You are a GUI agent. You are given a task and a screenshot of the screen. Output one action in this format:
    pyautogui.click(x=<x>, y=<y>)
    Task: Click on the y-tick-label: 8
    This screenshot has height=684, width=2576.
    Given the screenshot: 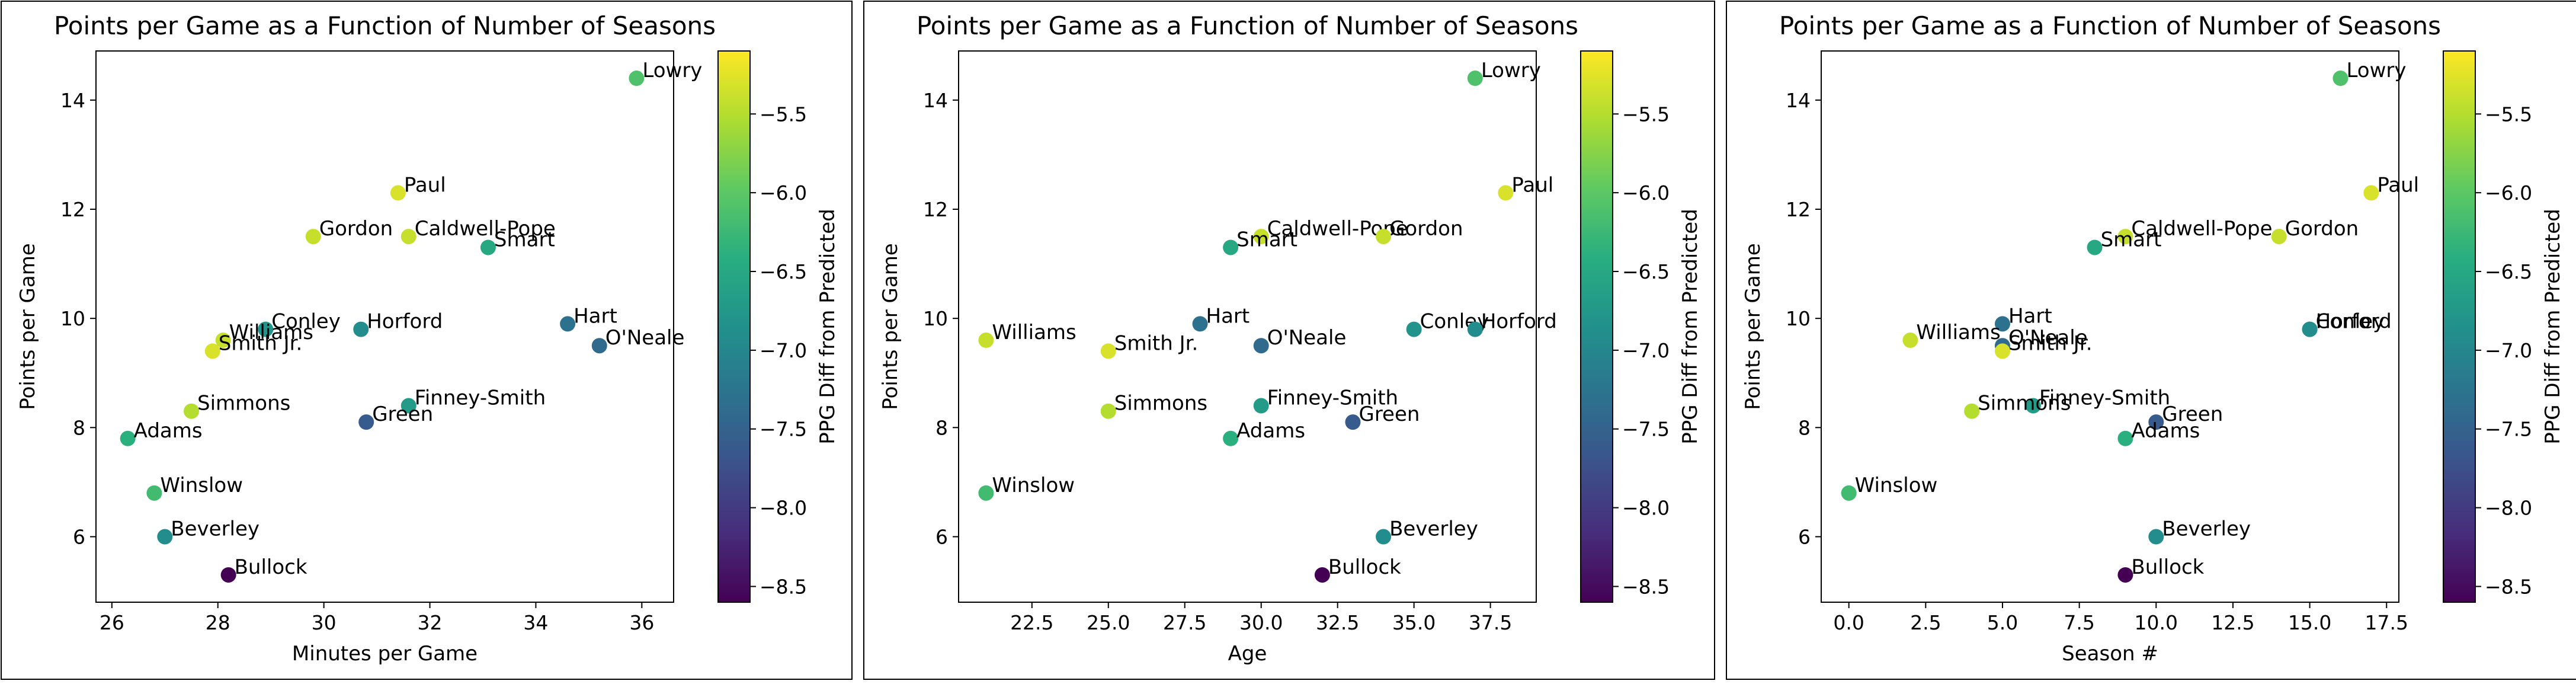 What is the action you would take?
    pyautogui.click(x=1805, y=427)
    